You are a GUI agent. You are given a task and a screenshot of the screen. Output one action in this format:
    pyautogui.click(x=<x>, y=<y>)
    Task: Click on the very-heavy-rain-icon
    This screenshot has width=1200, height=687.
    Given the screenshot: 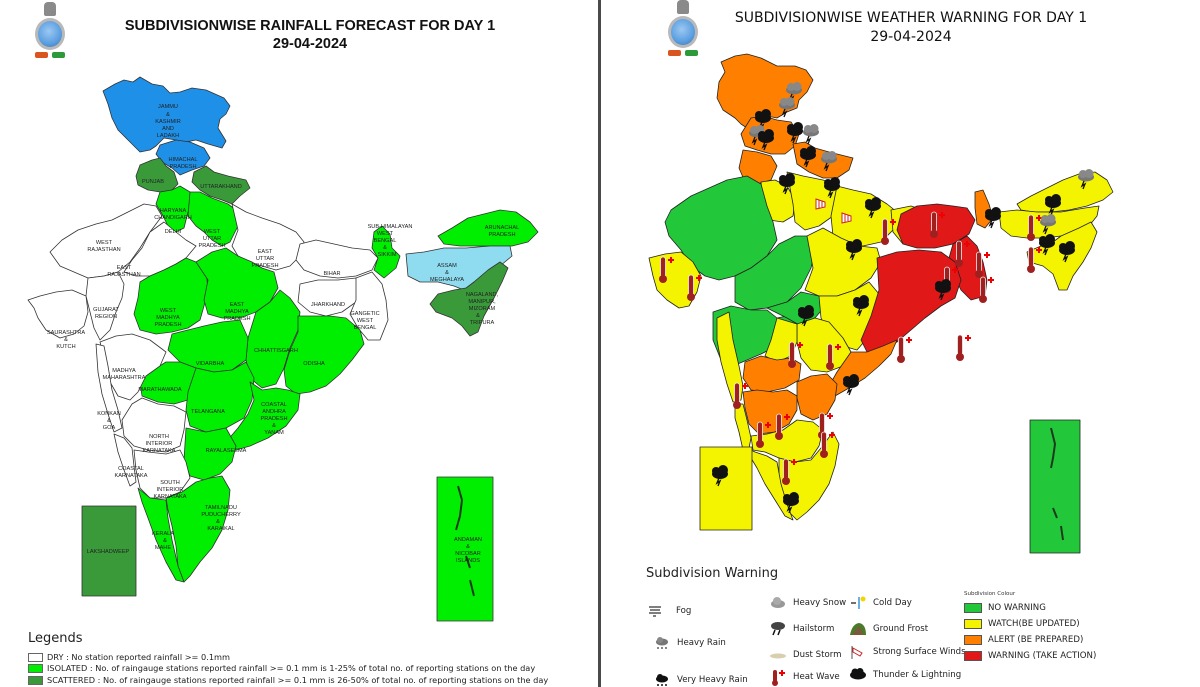 What is the action you would take?
    pyautogui.click(x=662, y=680)
    